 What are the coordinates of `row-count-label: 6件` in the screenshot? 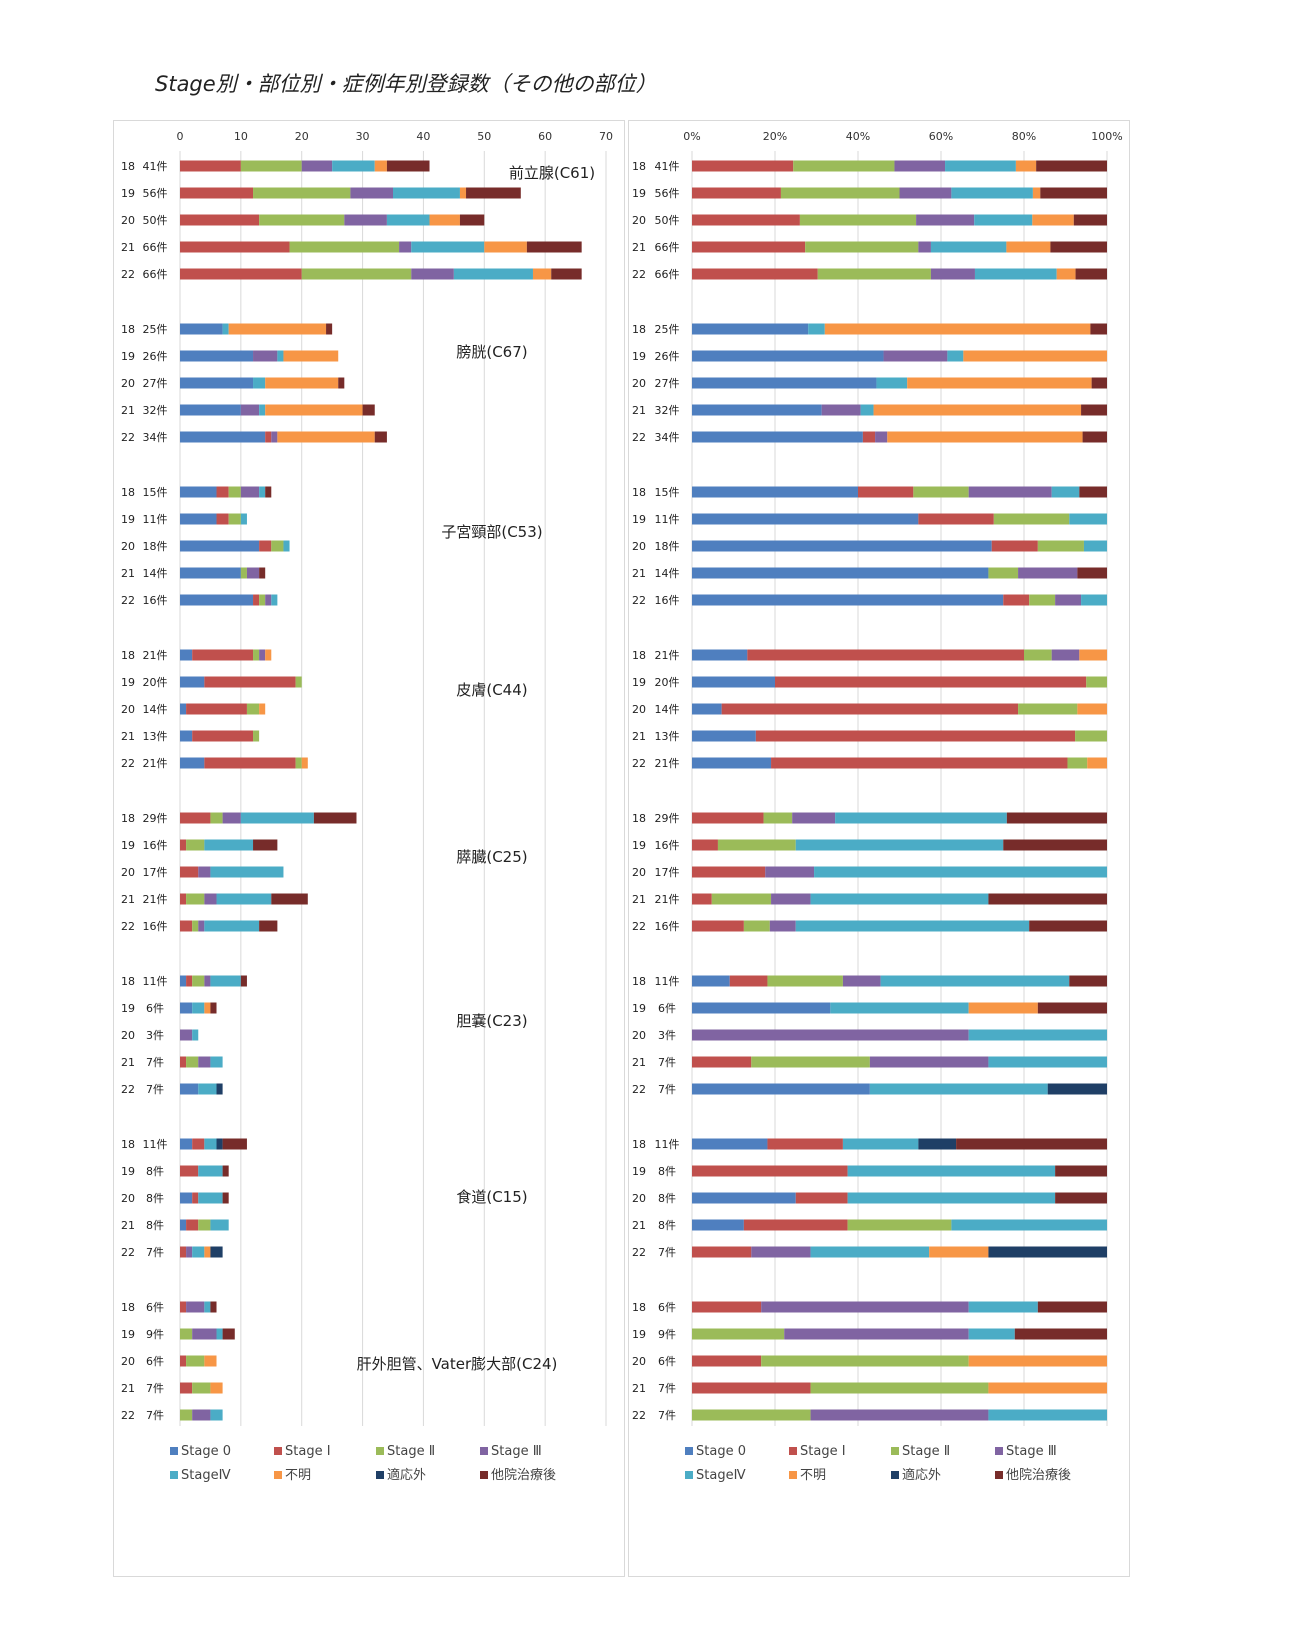 It's located at (667, 1008).